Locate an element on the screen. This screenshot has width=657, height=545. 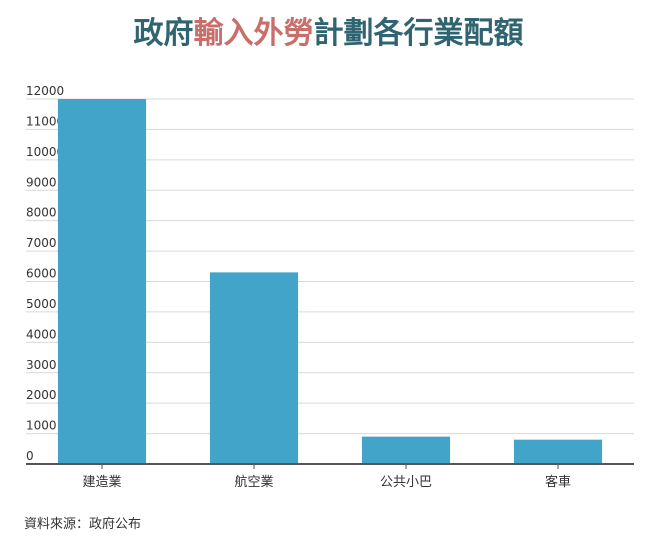
x-axis-ticks: 建造業 航空業 公共小巴 客車 is located at coordinates (326, 477).